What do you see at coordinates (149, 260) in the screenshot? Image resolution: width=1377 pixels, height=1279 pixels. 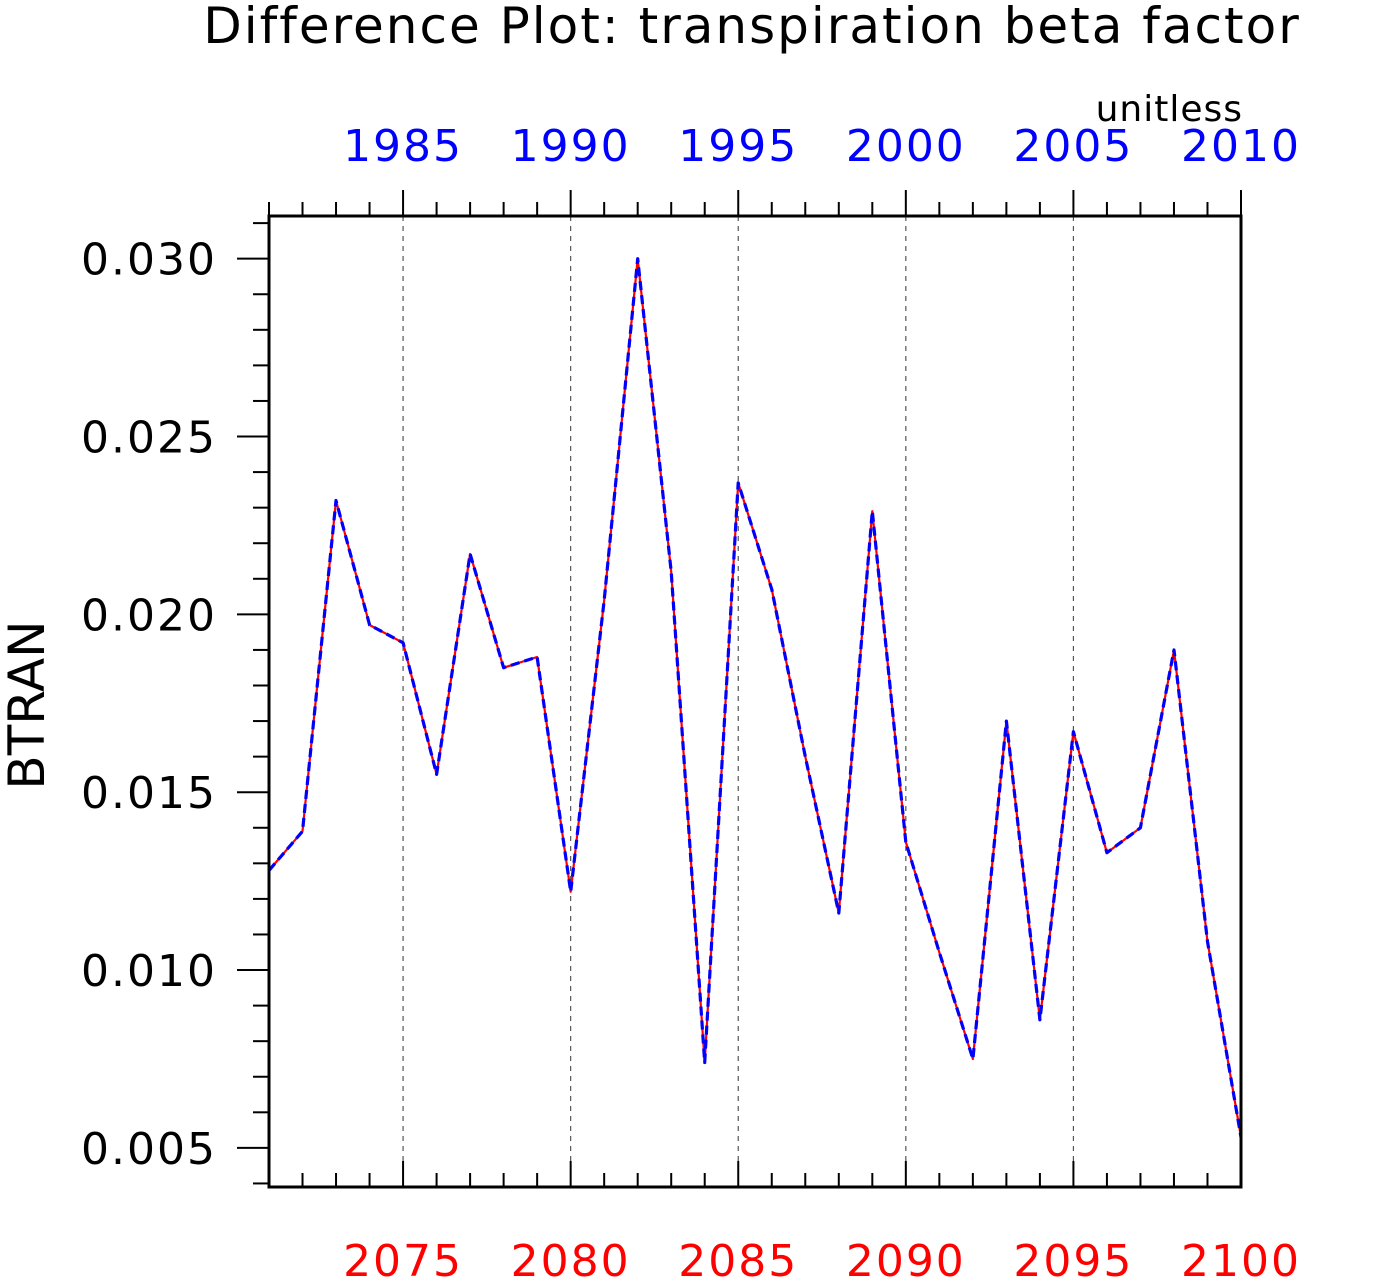 I see `y-tick-label: 0.030` at bounding box center [149, 260].